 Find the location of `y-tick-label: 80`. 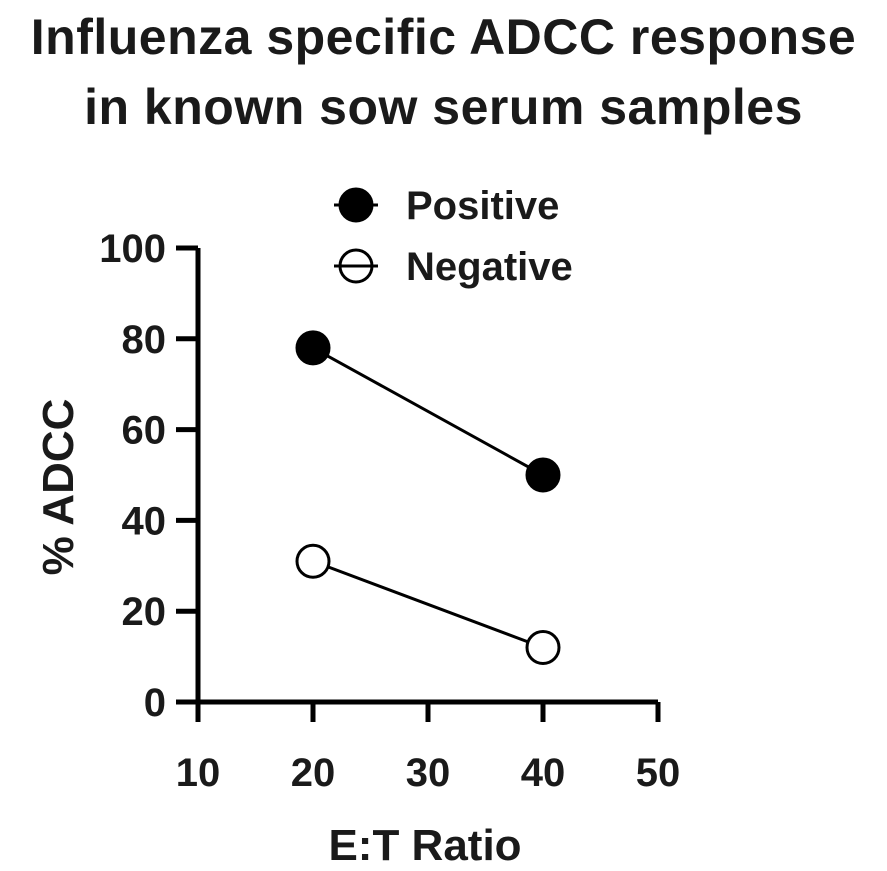

y-tick-label: 80 is located at coordinates (144, 340).